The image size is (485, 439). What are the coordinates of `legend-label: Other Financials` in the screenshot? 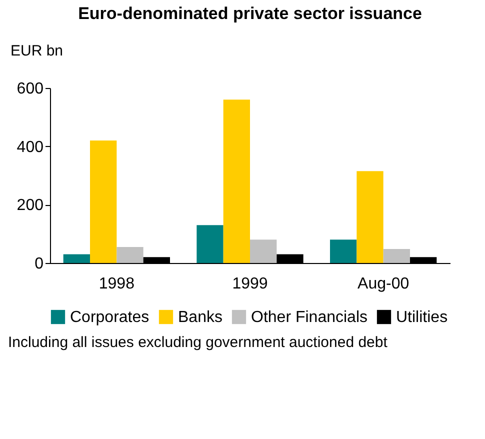 It's located at (309, 317).